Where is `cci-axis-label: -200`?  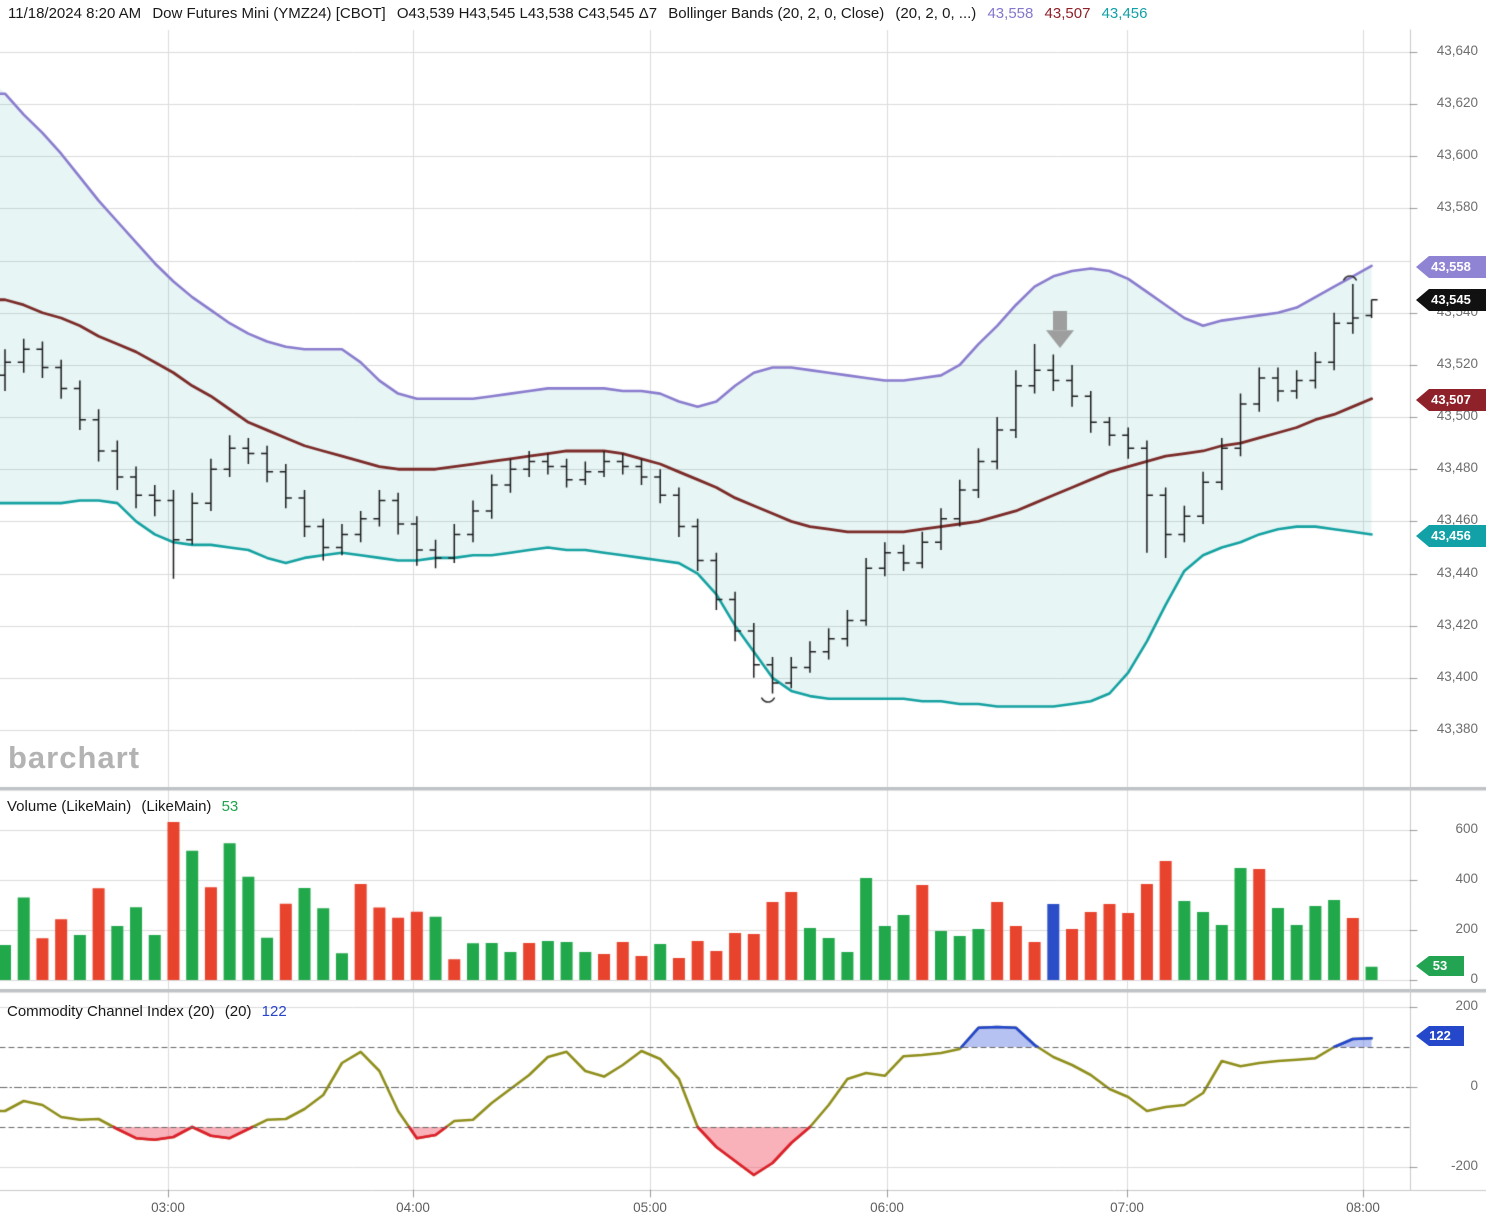
cci-axis-label: -200 is located at coordinates (1464, 1165).